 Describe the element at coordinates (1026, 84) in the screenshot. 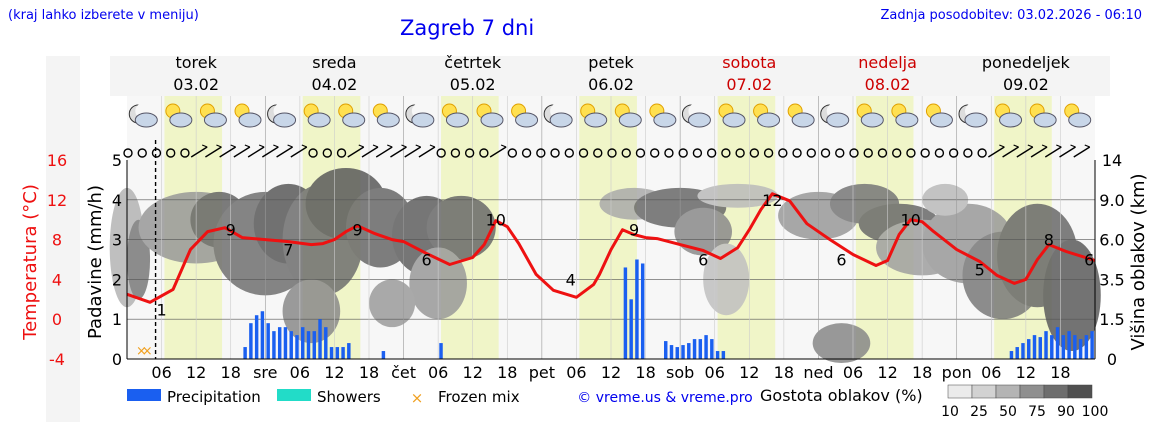

I see `day-date-label: 09.02` at that location.